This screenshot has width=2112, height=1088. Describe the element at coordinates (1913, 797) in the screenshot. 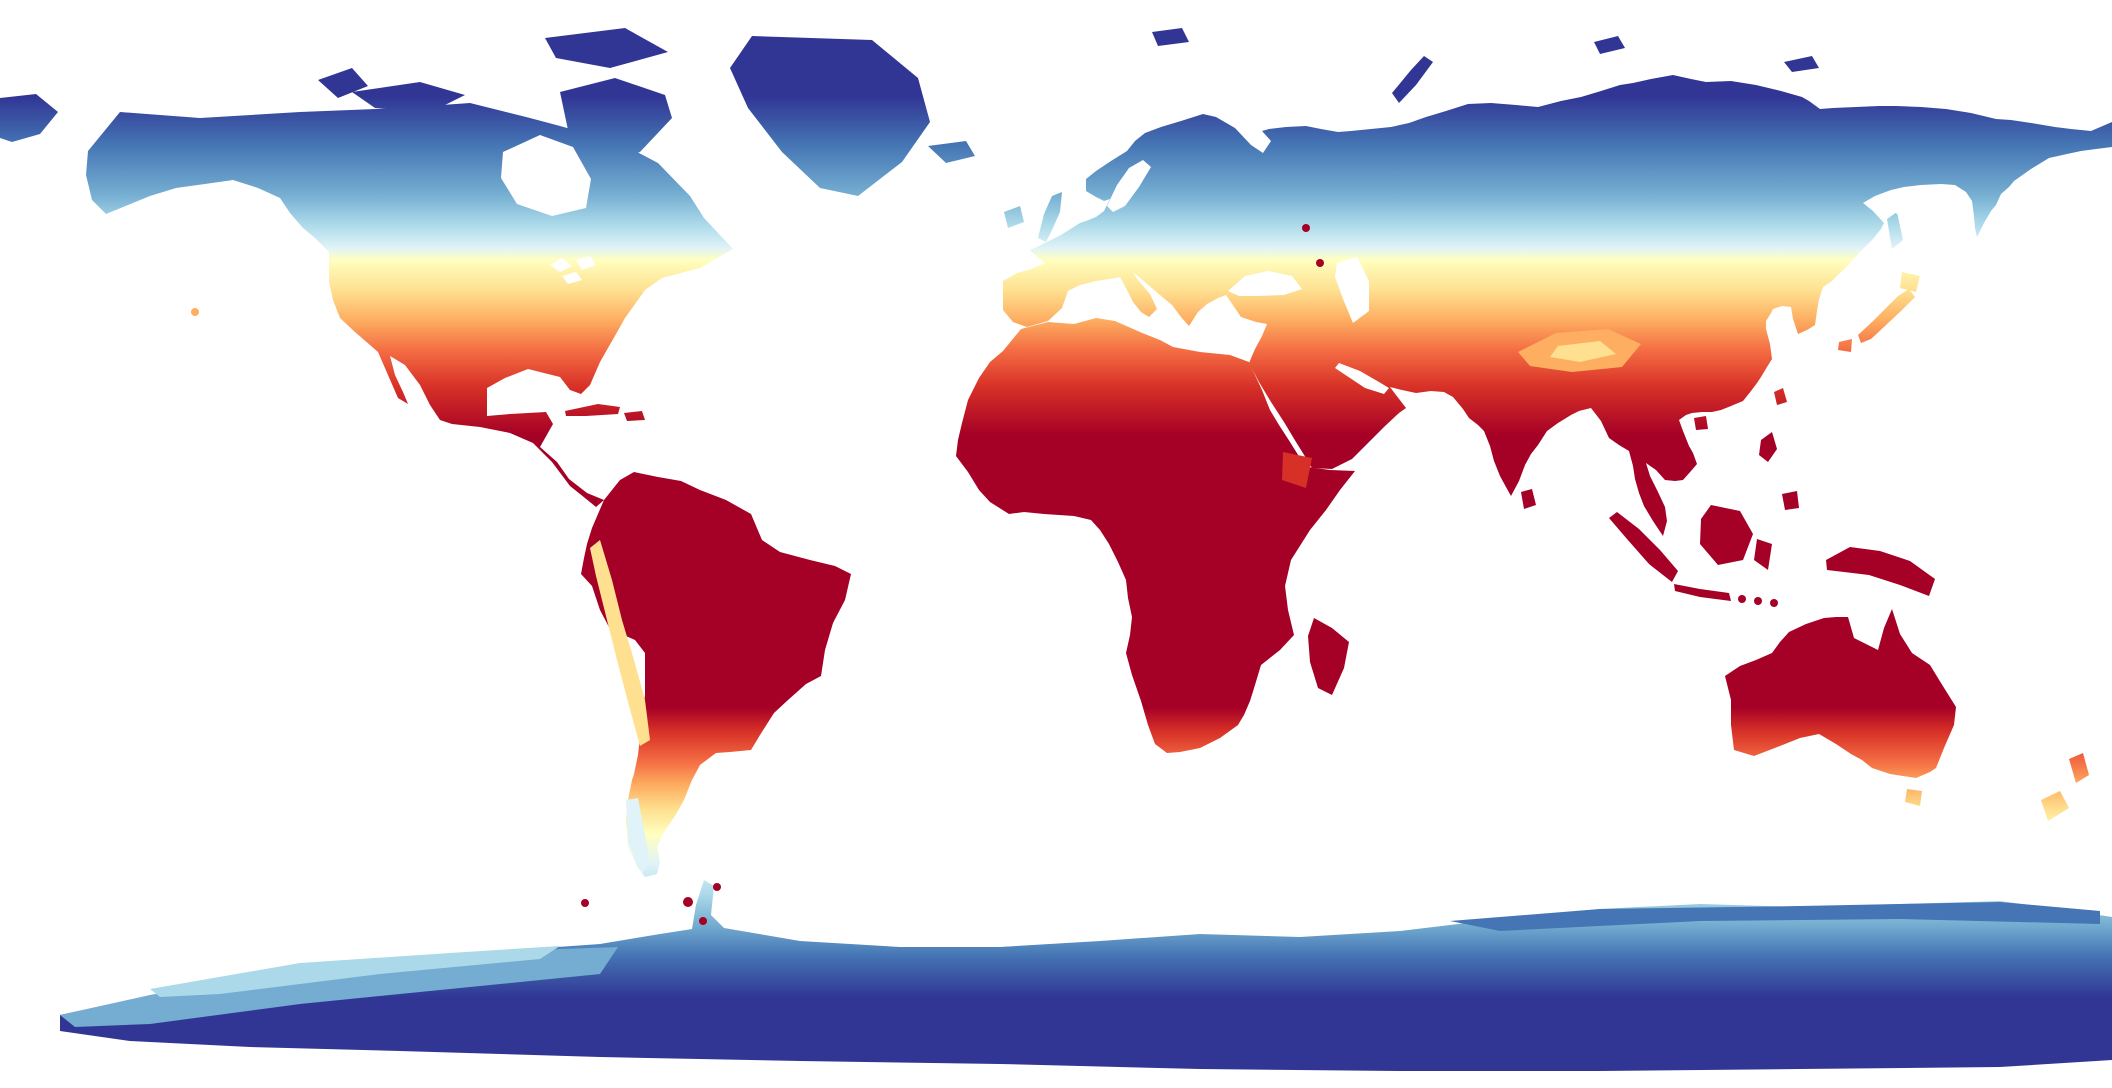

I see `tasmania` at that location.